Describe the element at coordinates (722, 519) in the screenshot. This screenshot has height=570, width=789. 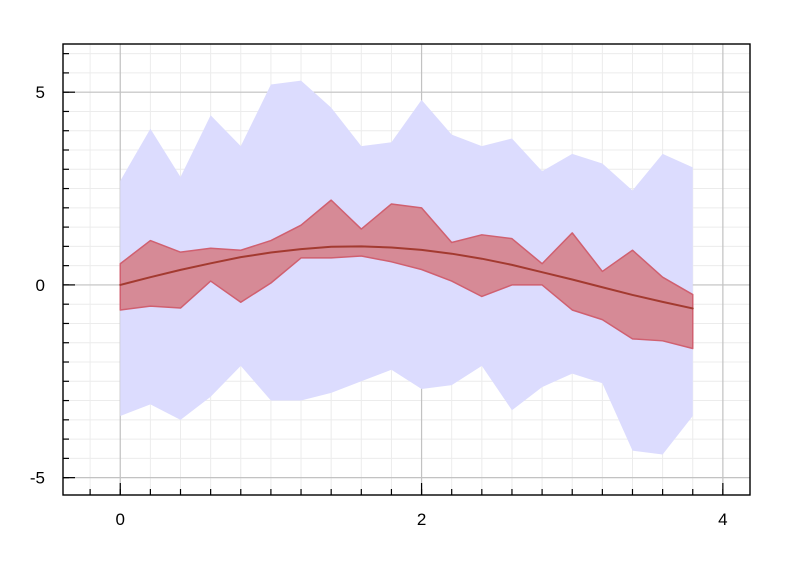
I see `x-tick-label: 4` at that location.